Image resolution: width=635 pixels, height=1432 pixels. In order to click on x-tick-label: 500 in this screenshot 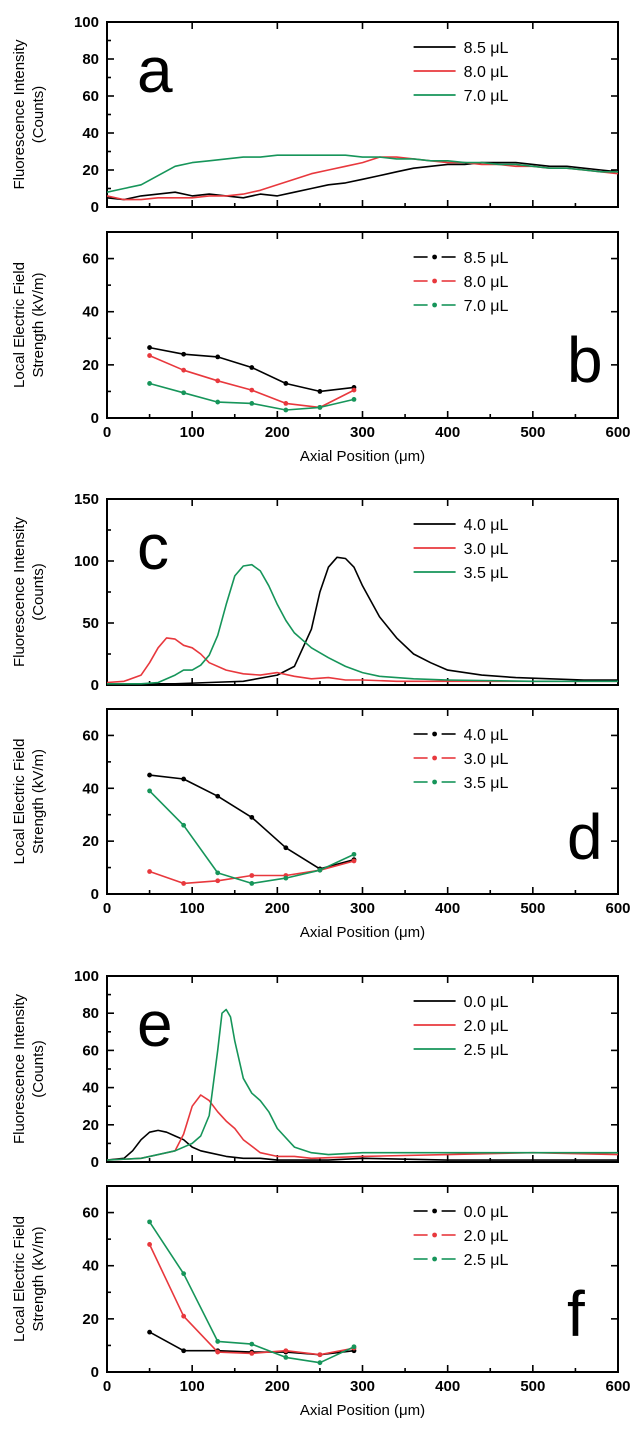, I will do `click(532, 908)`.